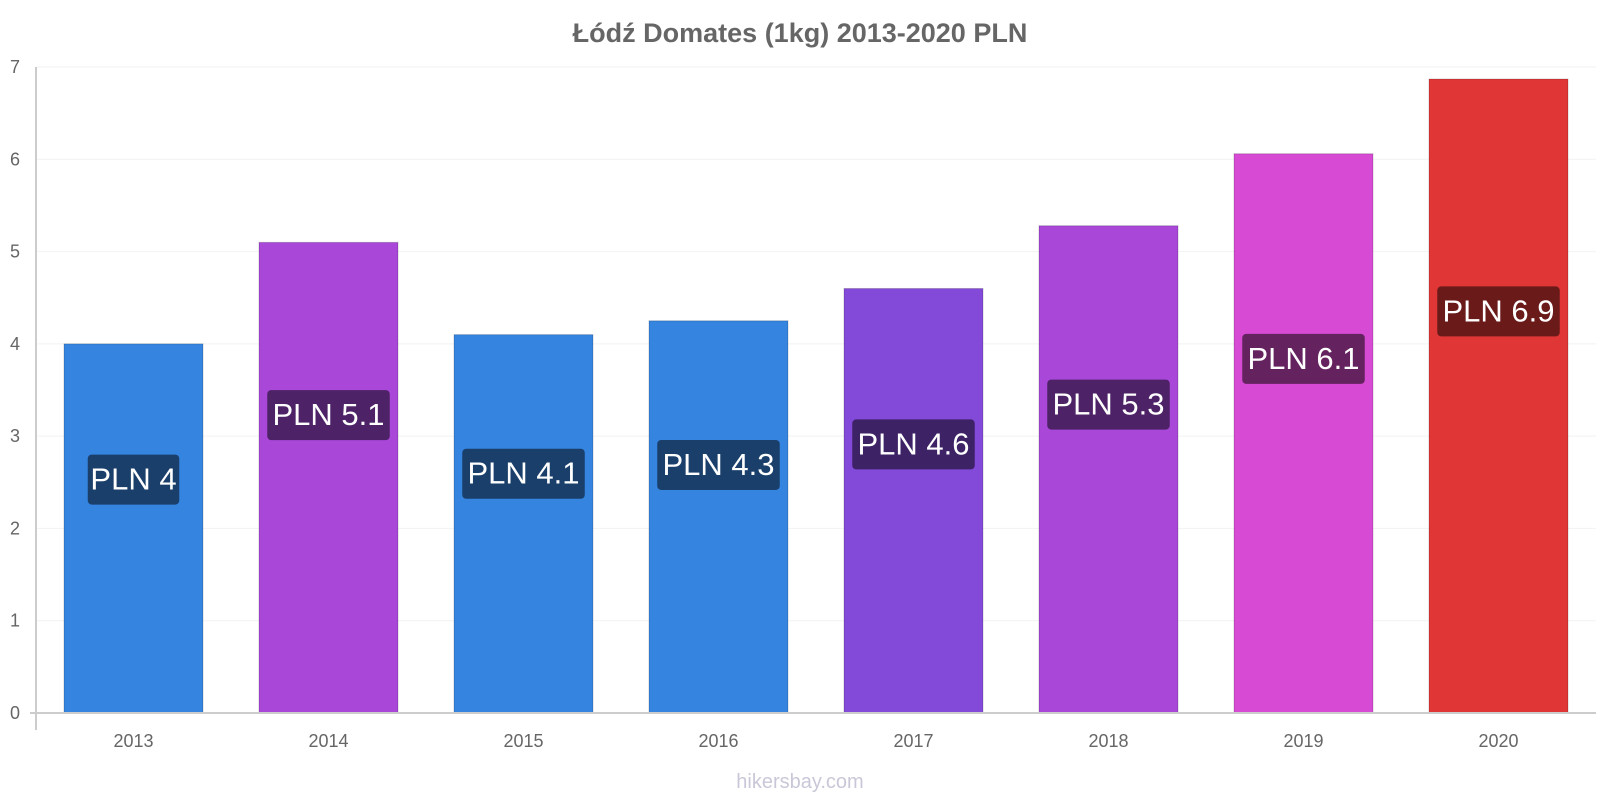 The width and height of the screenshot is (1600, 800). What do you see at coordinates (133, 528) in the screenshot?
I see `bar-2013` at bounding box center [133, 528].